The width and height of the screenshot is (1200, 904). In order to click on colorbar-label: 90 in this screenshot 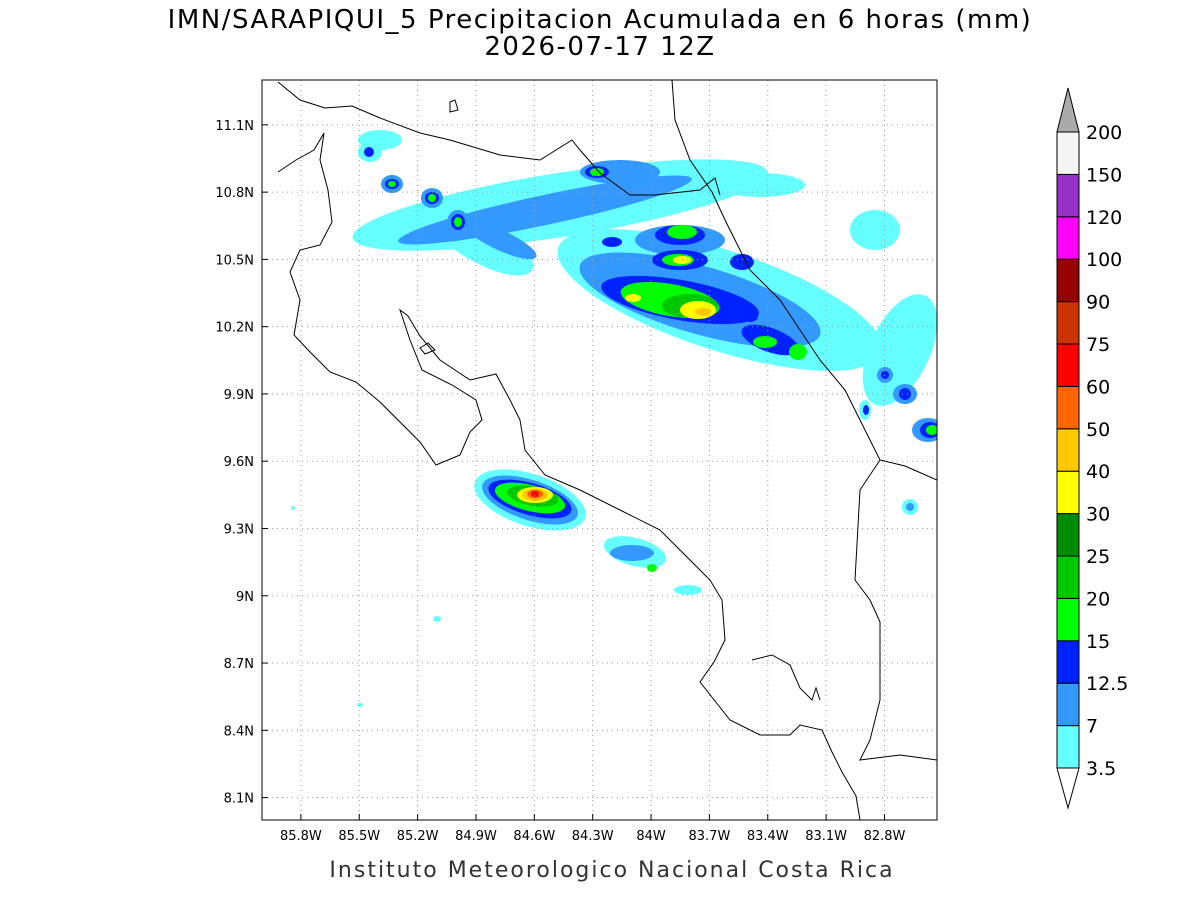, I will do `click(1098, 303)`.